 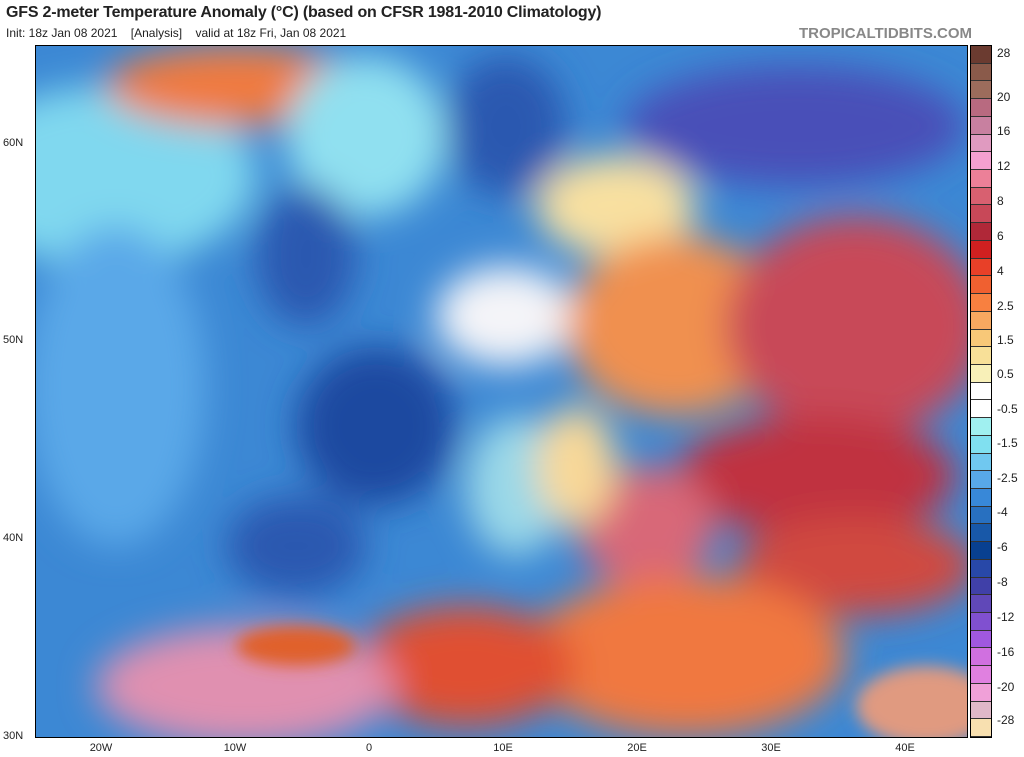 What do you see at coordinates (1006, 720) in the screenshot?
I see `colorbar-label: -28` at bounding box center [1006, 720].